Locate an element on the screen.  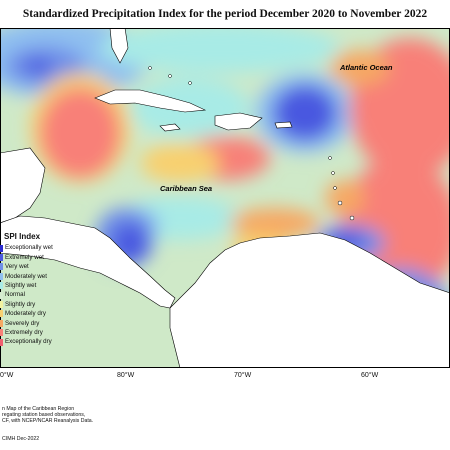
footnote-line: regating station based observations, is located at coordinates (44, 415).